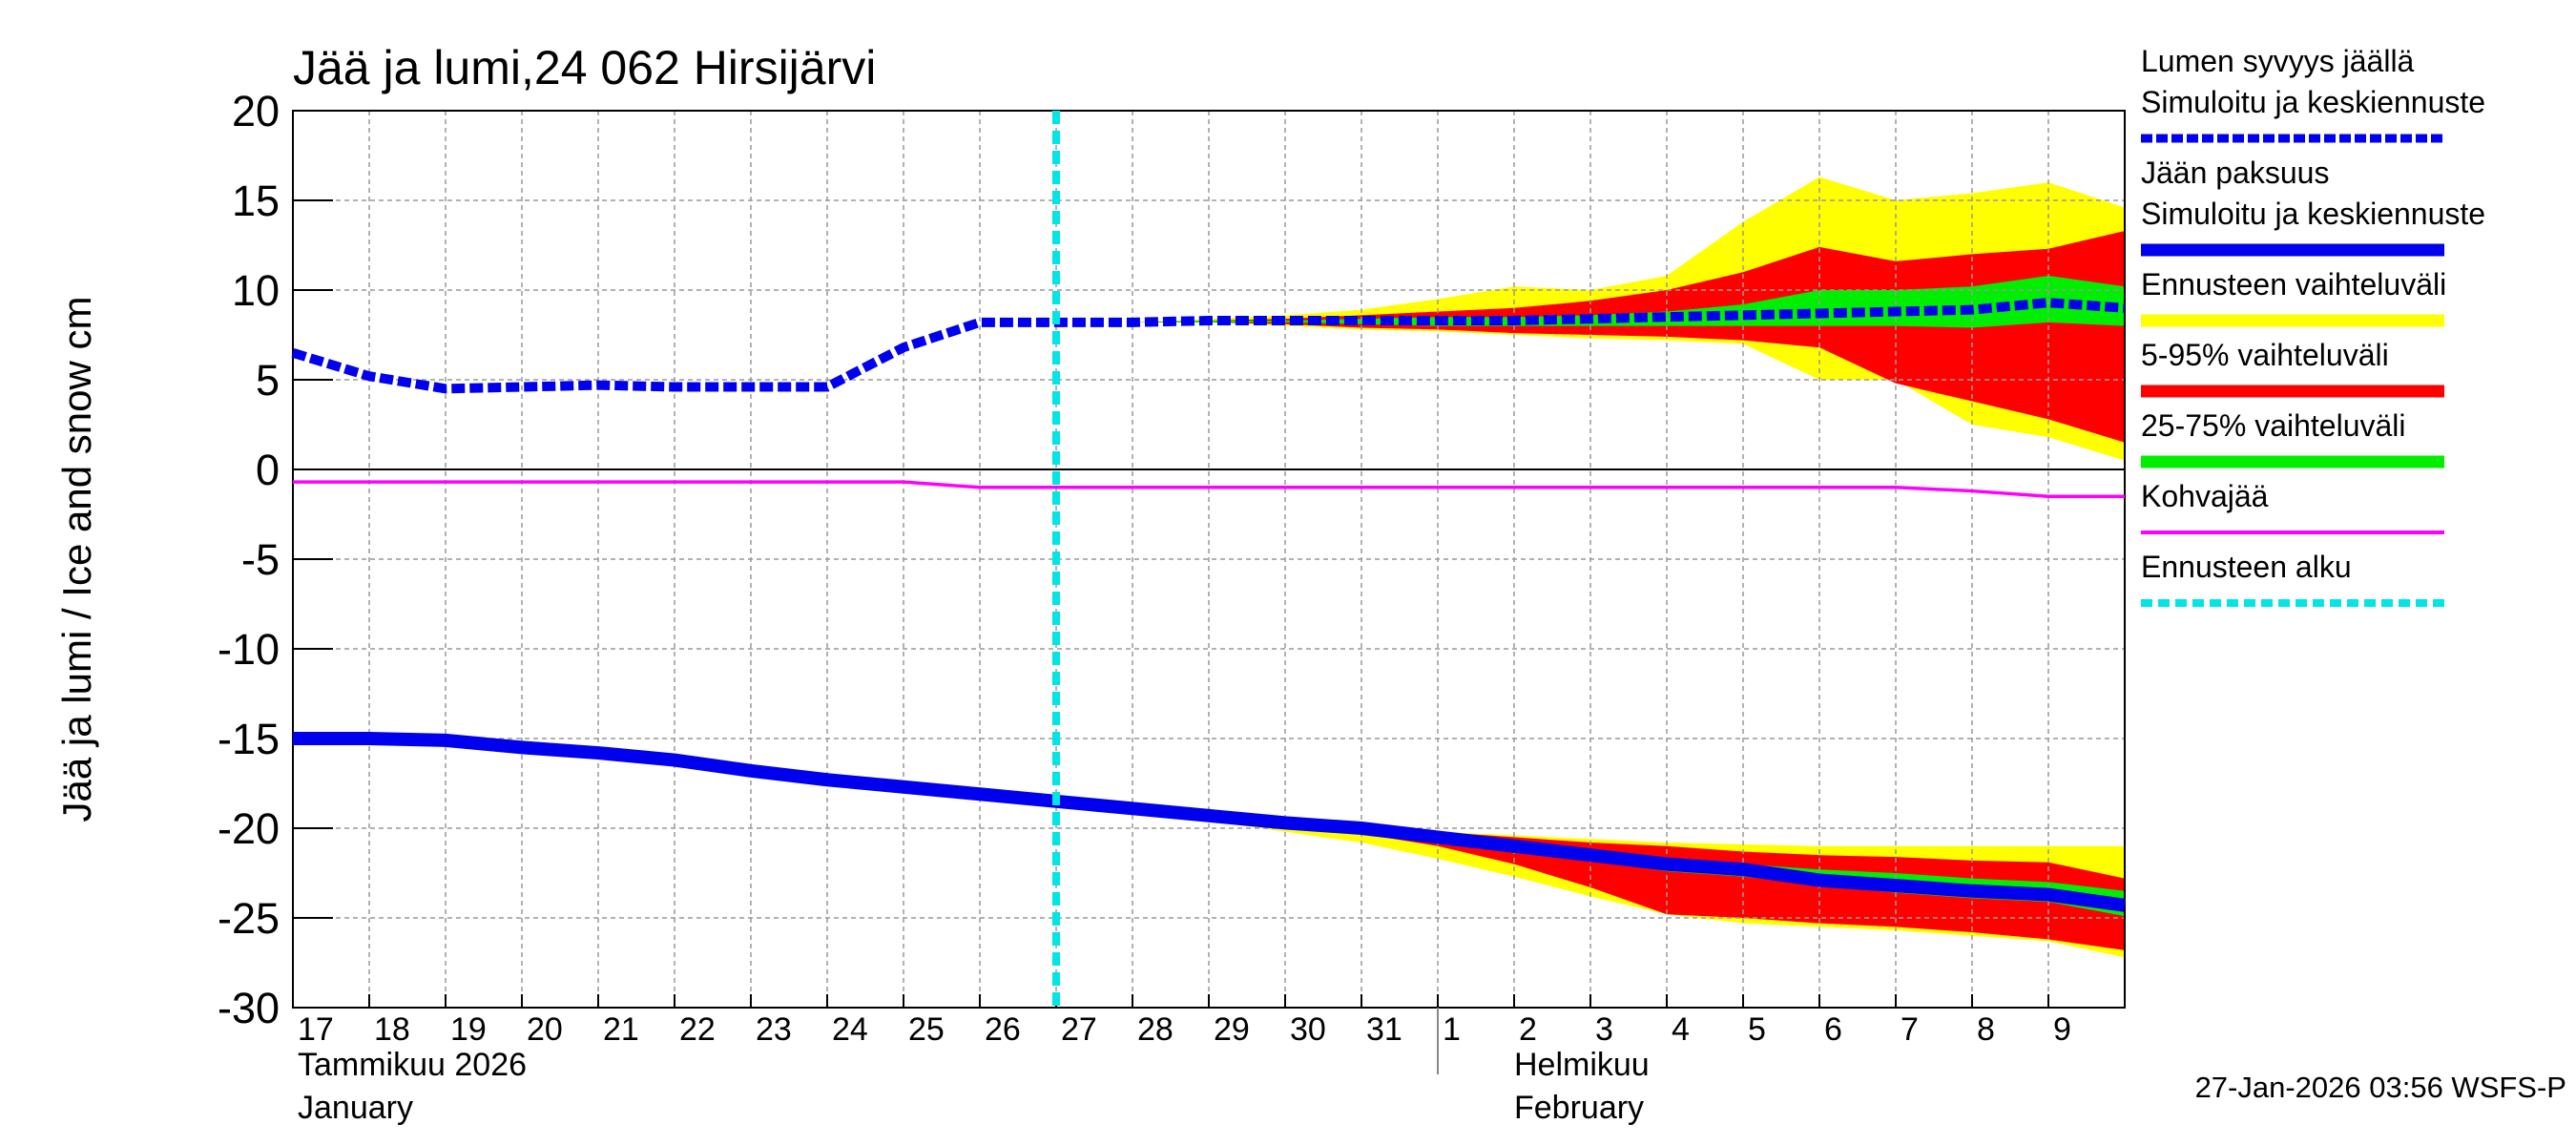 This screenshot has width=2576, height=1145. I want to click on y-tick-label: -25, so click(249, 918).